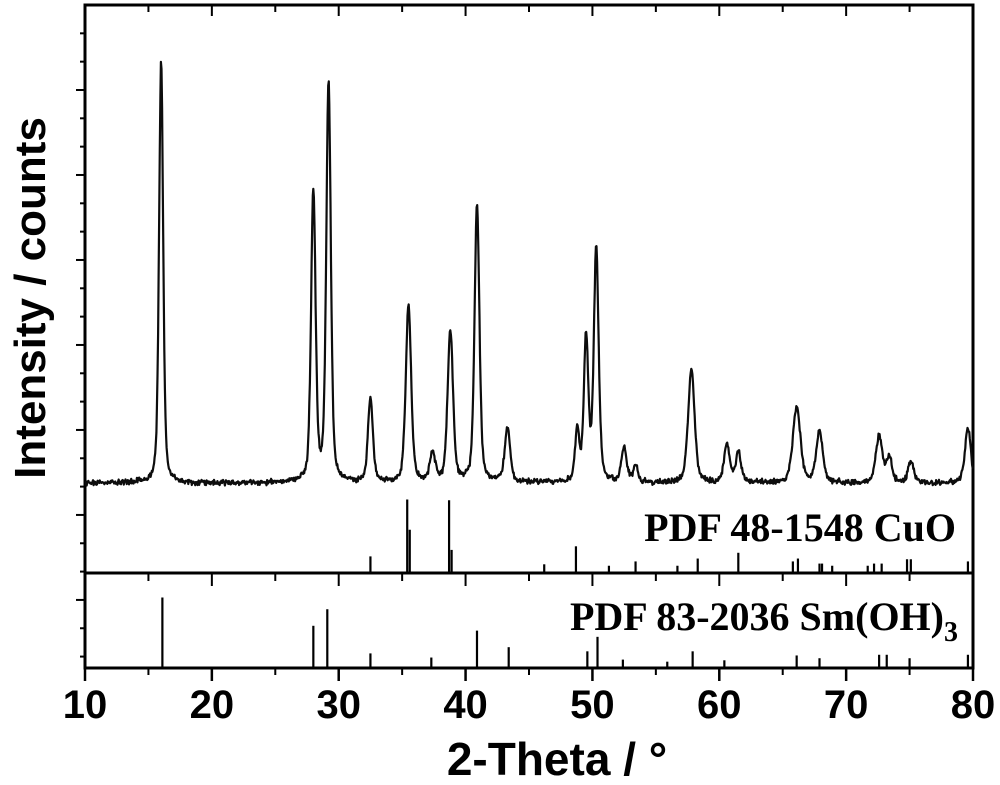  What do you see at coordinates (338, 705) in the screenshot?
I see `x-tick-label: 30` at bounding box center [338, 705].